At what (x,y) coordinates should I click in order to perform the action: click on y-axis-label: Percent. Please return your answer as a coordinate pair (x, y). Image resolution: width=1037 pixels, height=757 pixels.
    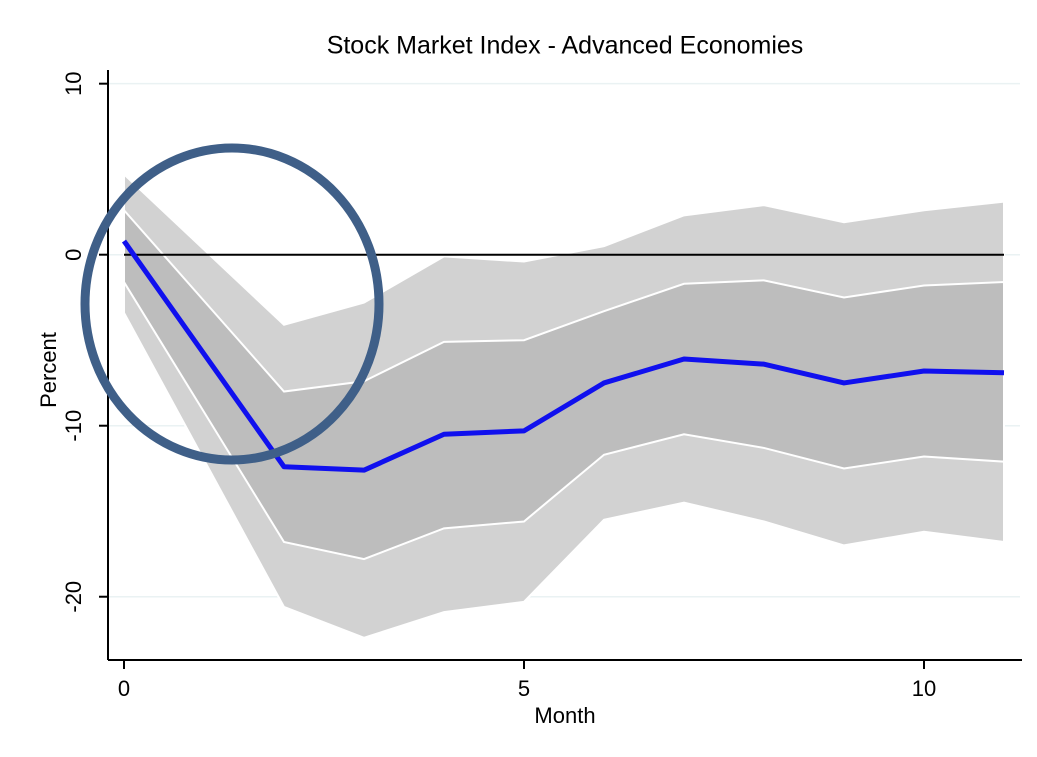
    Looking at the image, I should click on (48, 370).